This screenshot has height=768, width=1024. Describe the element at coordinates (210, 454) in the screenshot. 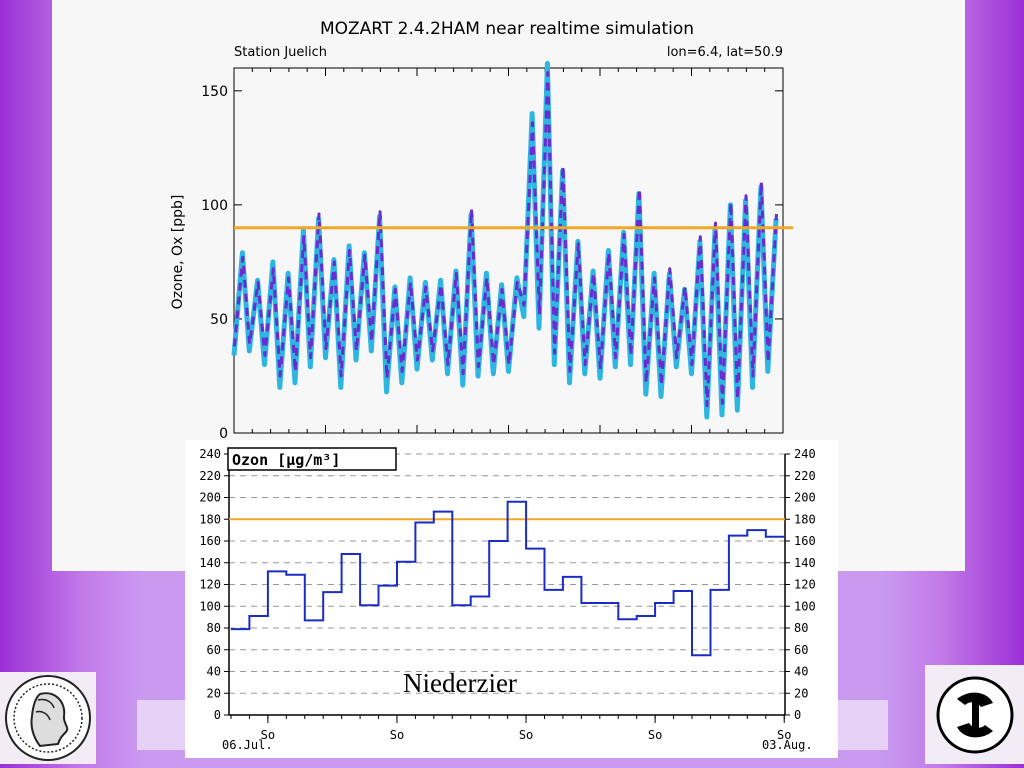

I see `y-tick-label: 240` at that location.